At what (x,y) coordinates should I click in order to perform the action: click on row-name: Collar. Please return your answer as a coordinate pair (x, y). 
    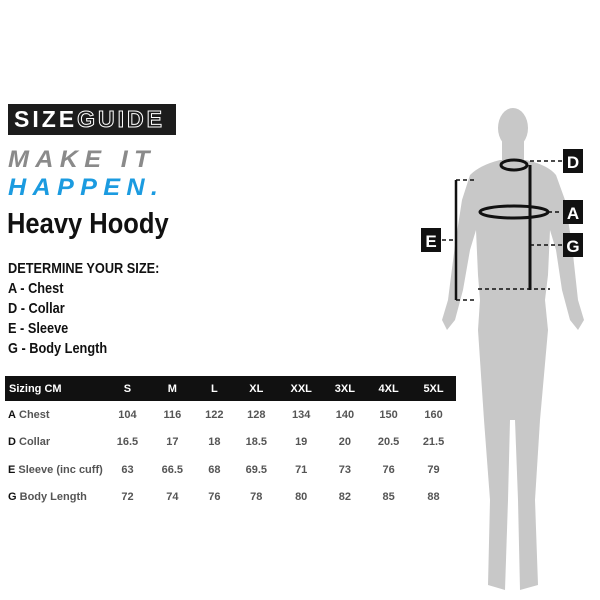
    Looking at the image, I should click on (35, 442).